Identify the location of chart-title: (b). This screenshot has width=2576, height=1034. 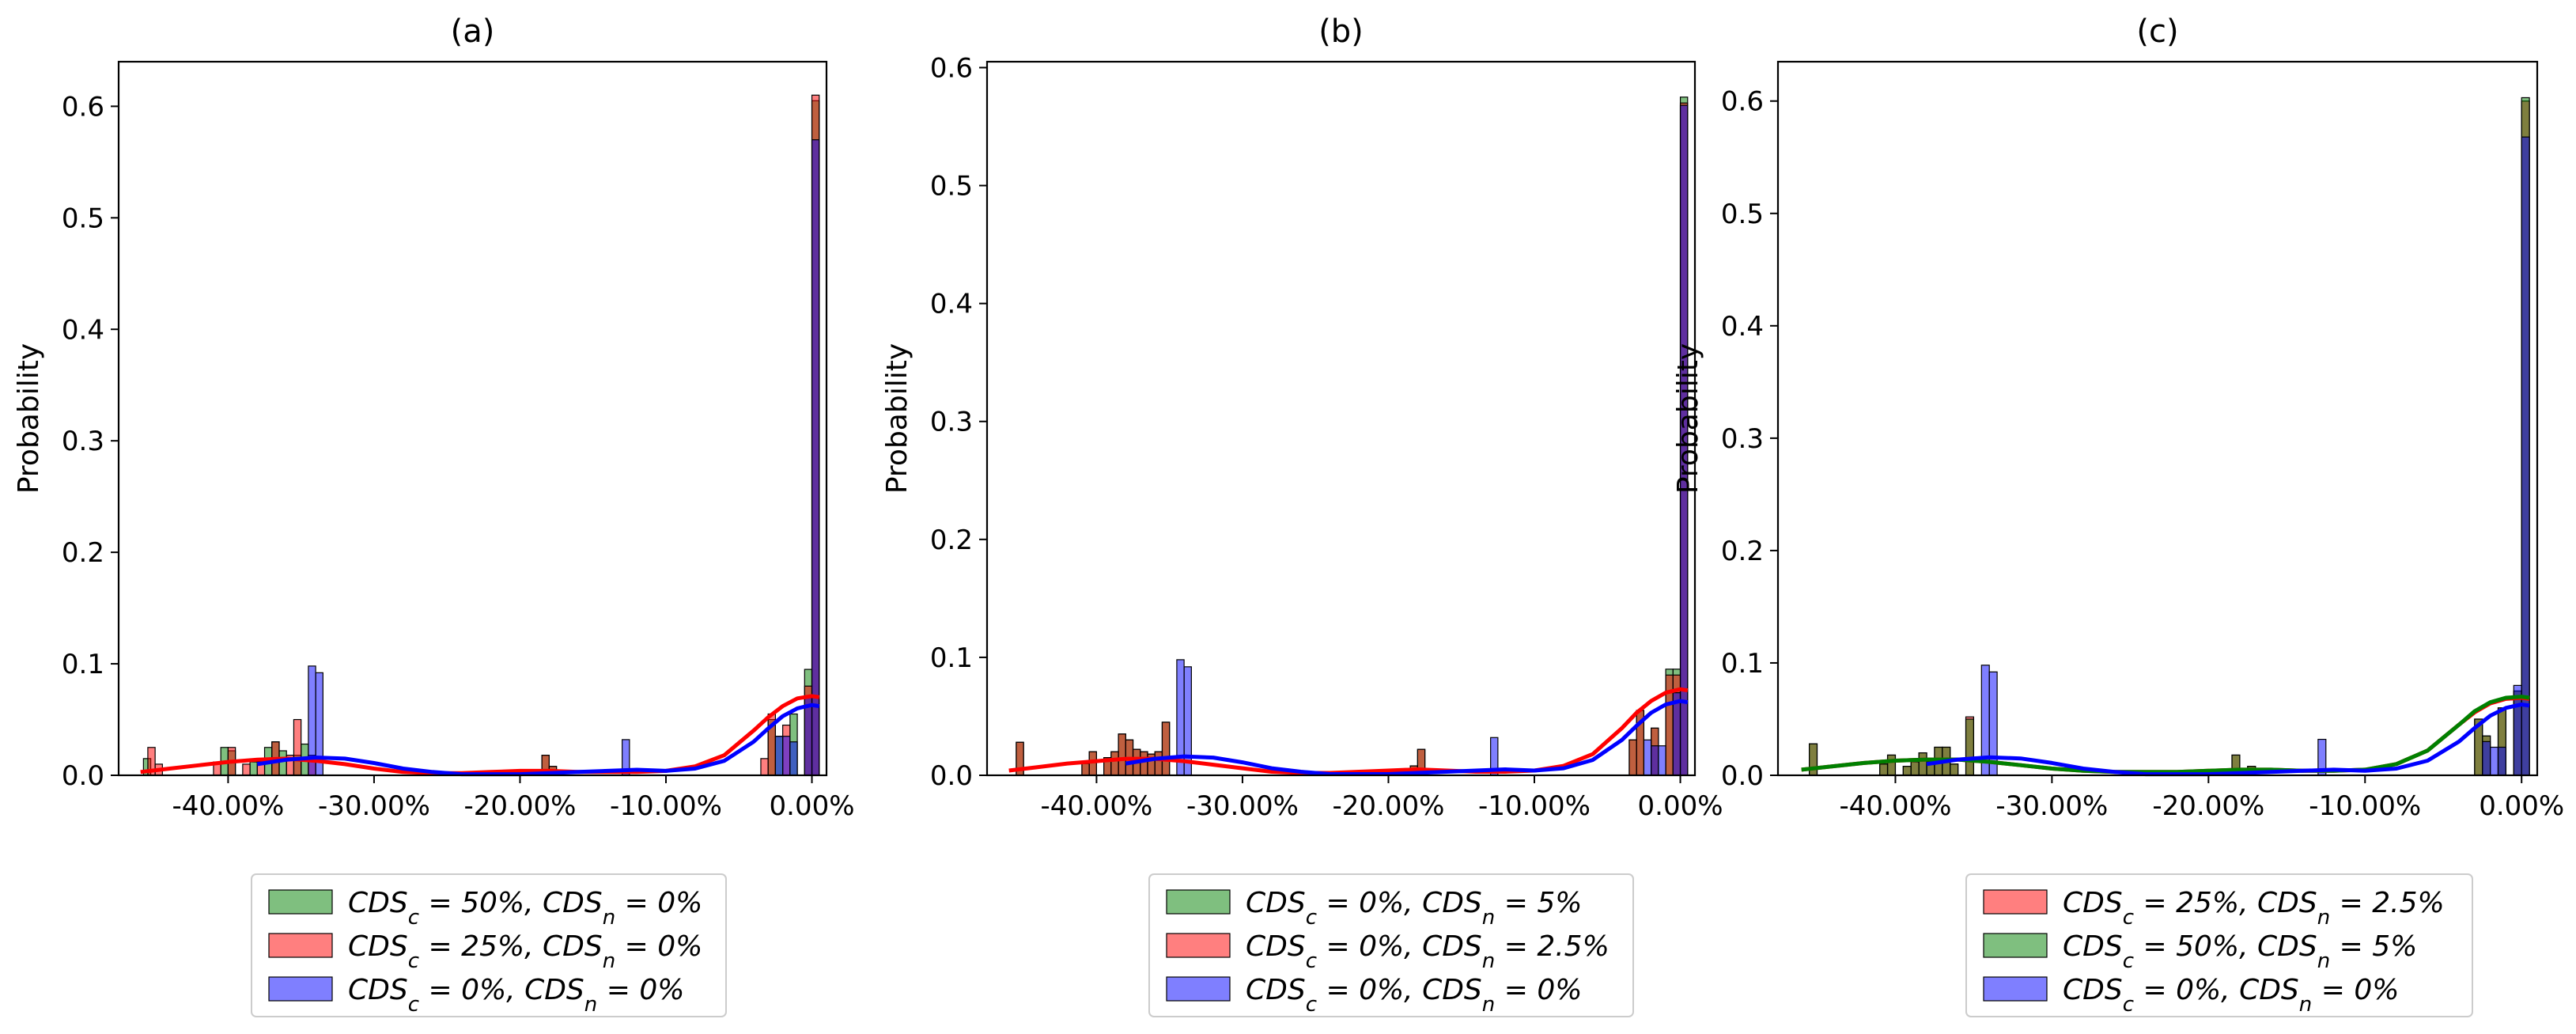
(1341, 31).